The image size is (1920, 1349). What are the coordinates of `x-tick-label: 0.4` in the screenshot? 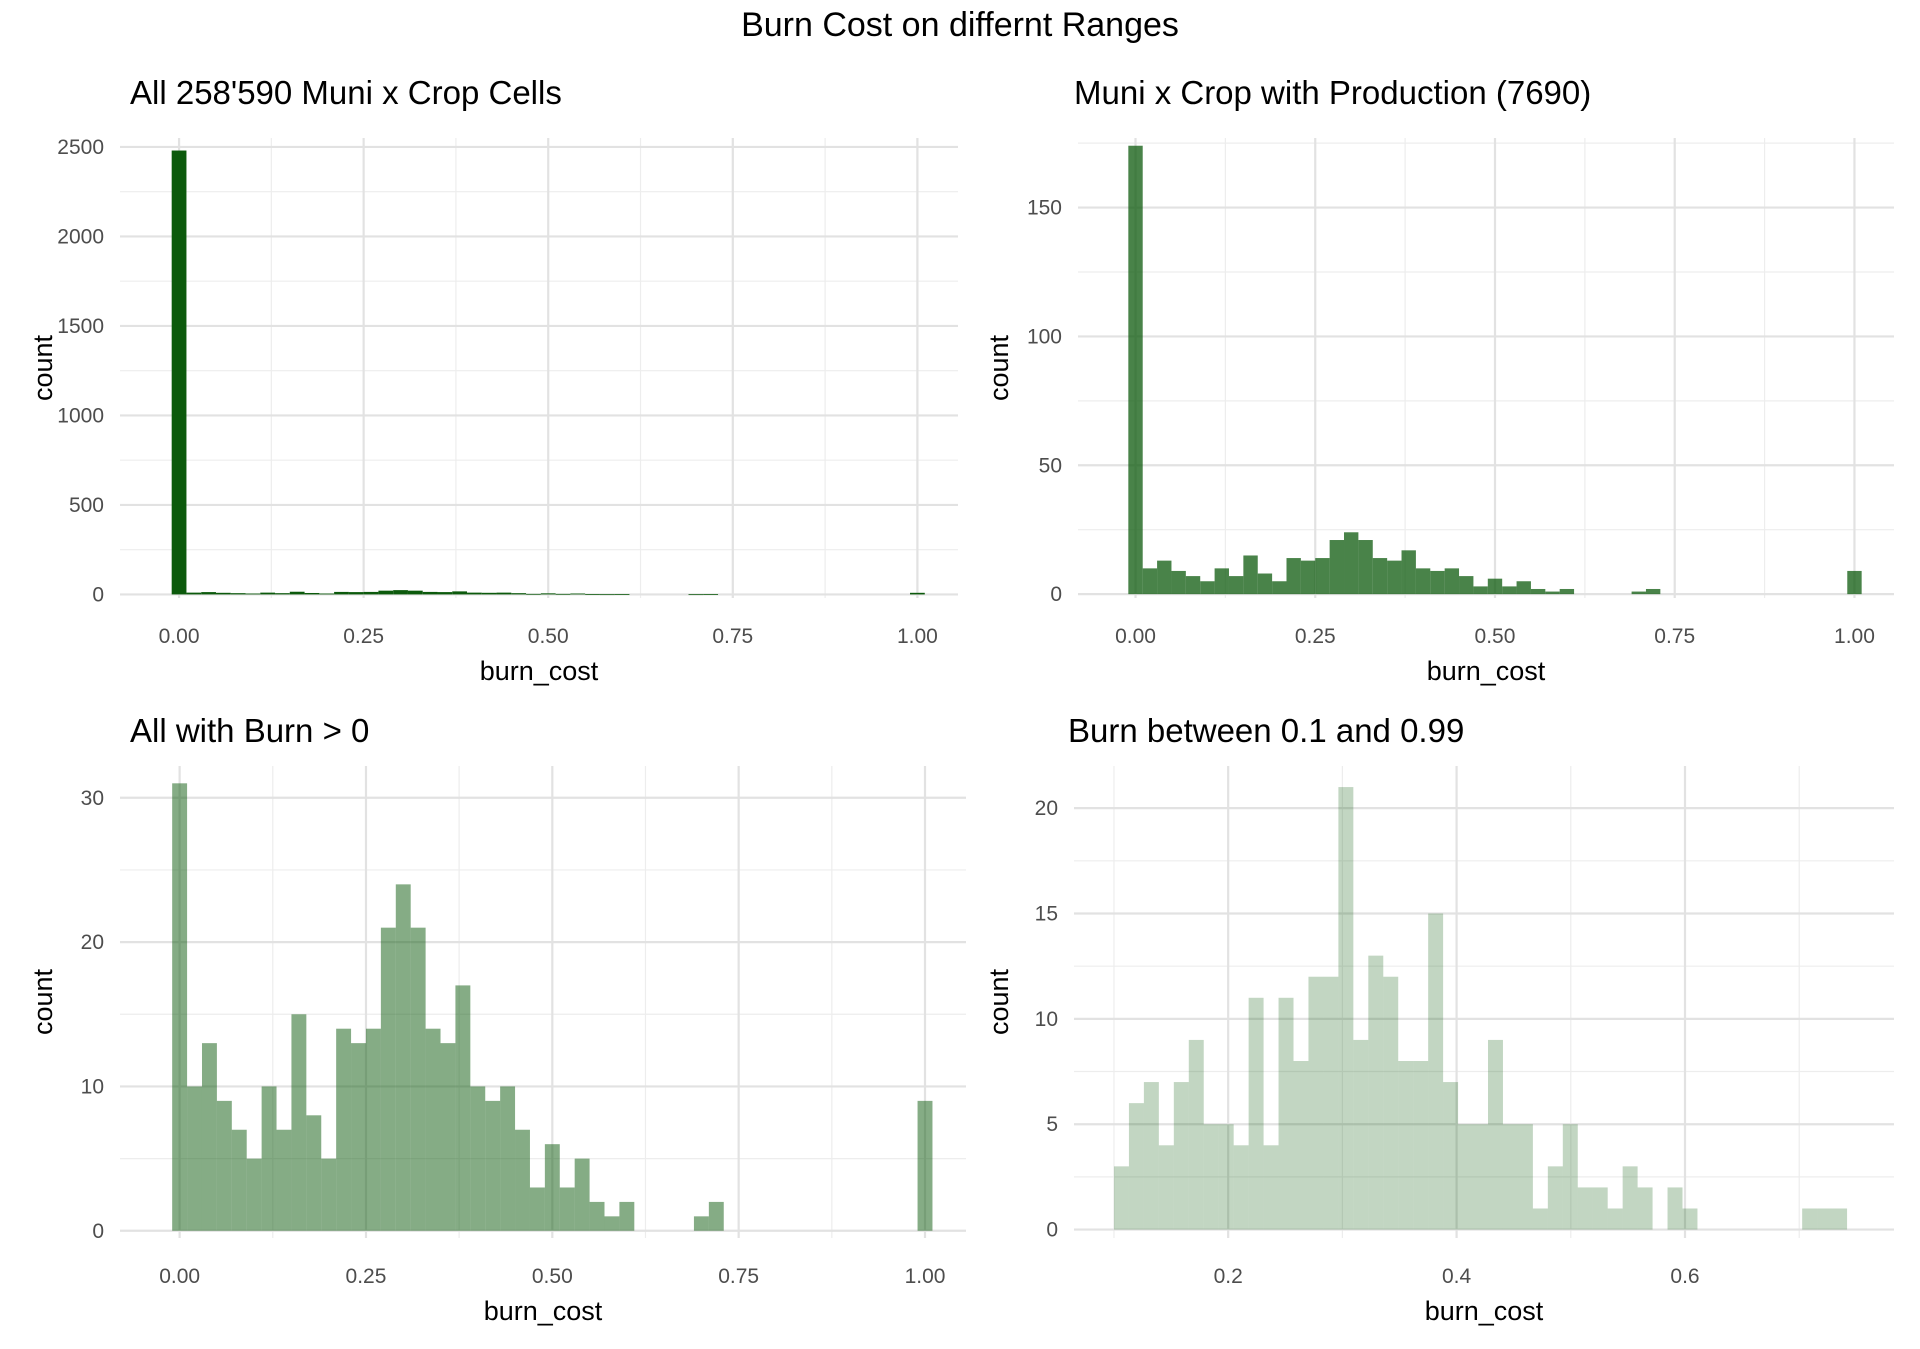 It's located at (1457, 1276).